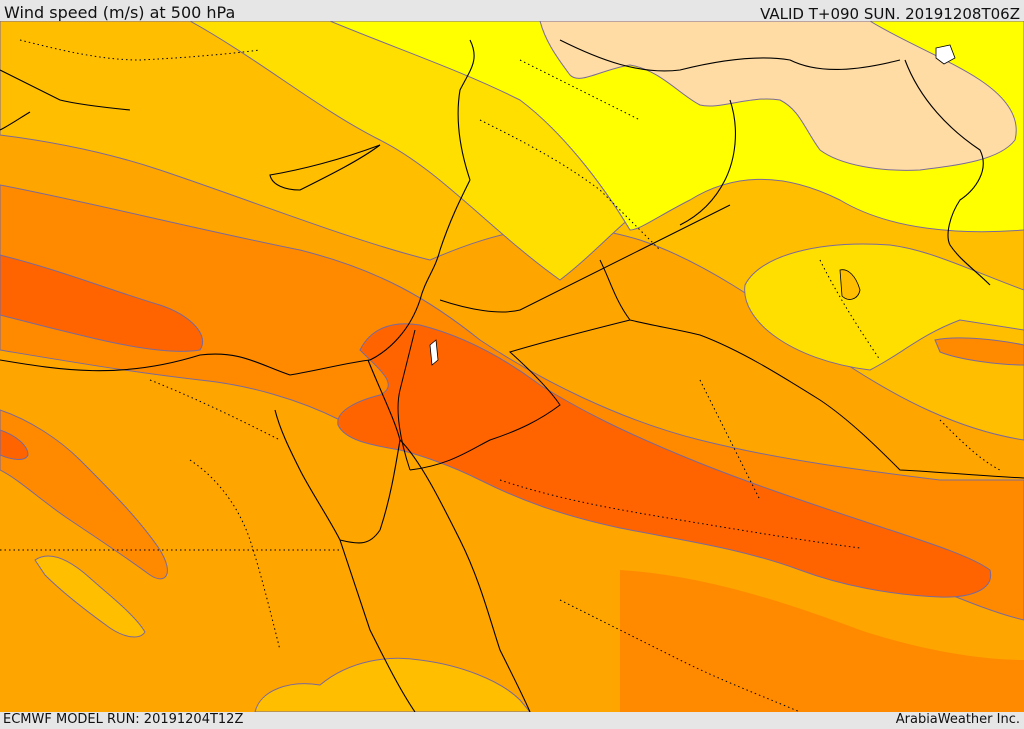 This screenshot has height=729, width=1024. I want to click on wind-band-orange-southwest, so click(84, 494).